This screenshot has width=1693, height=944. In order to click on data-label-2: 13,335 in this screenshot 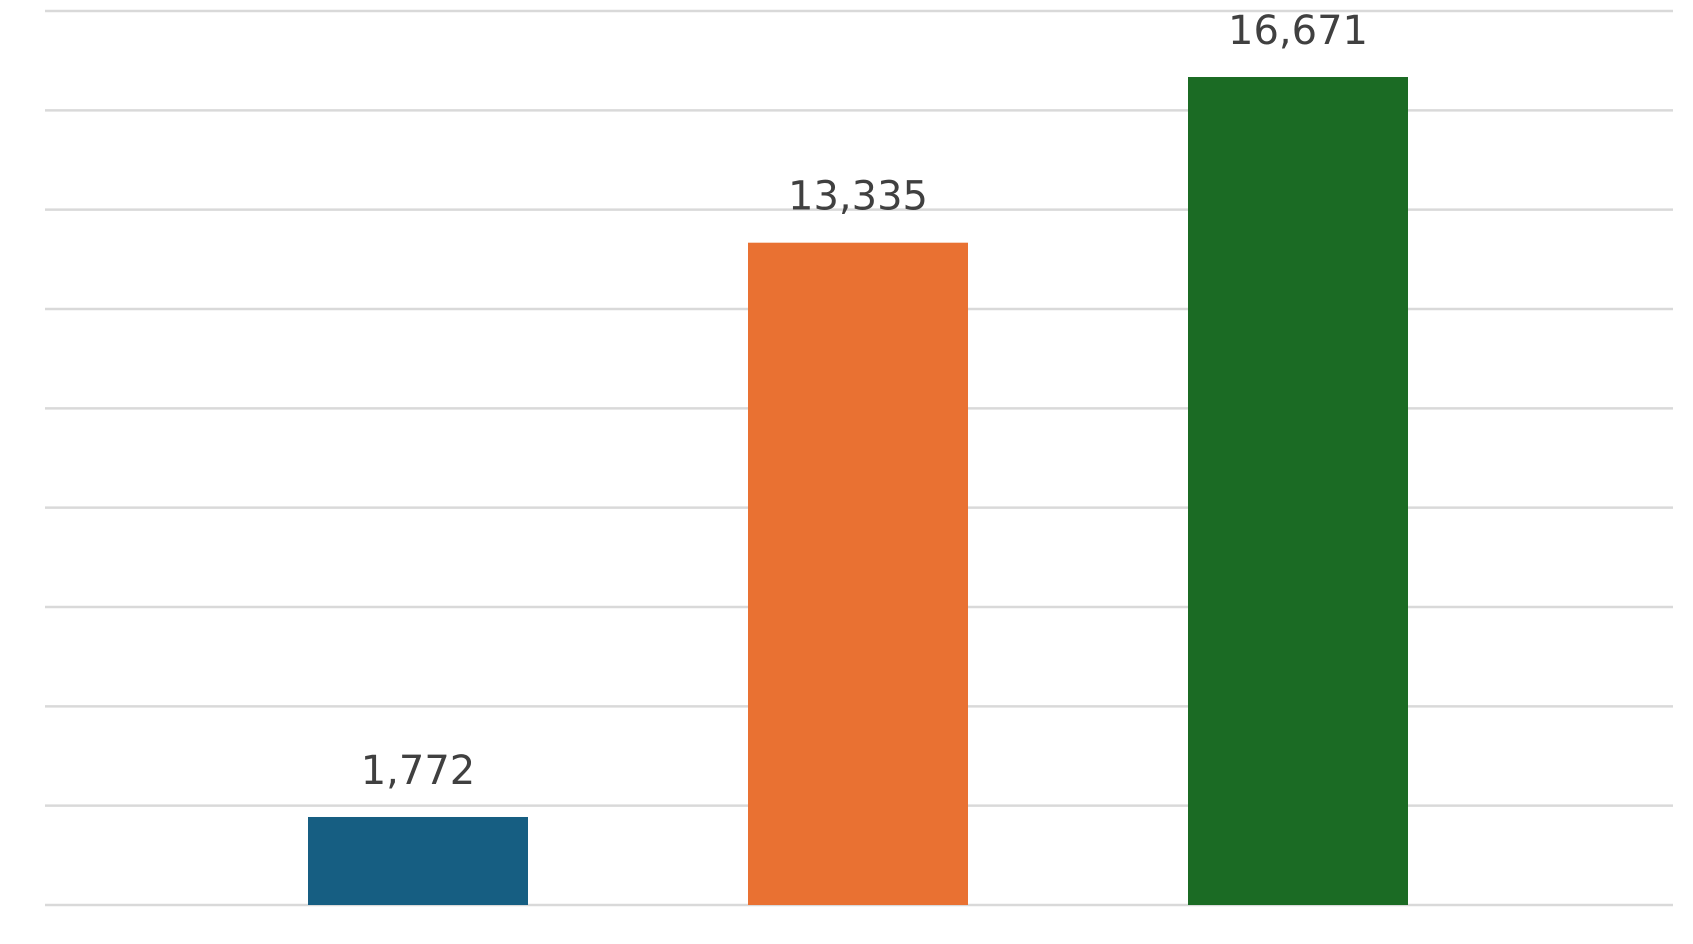, I will do `click(858, 197)`.